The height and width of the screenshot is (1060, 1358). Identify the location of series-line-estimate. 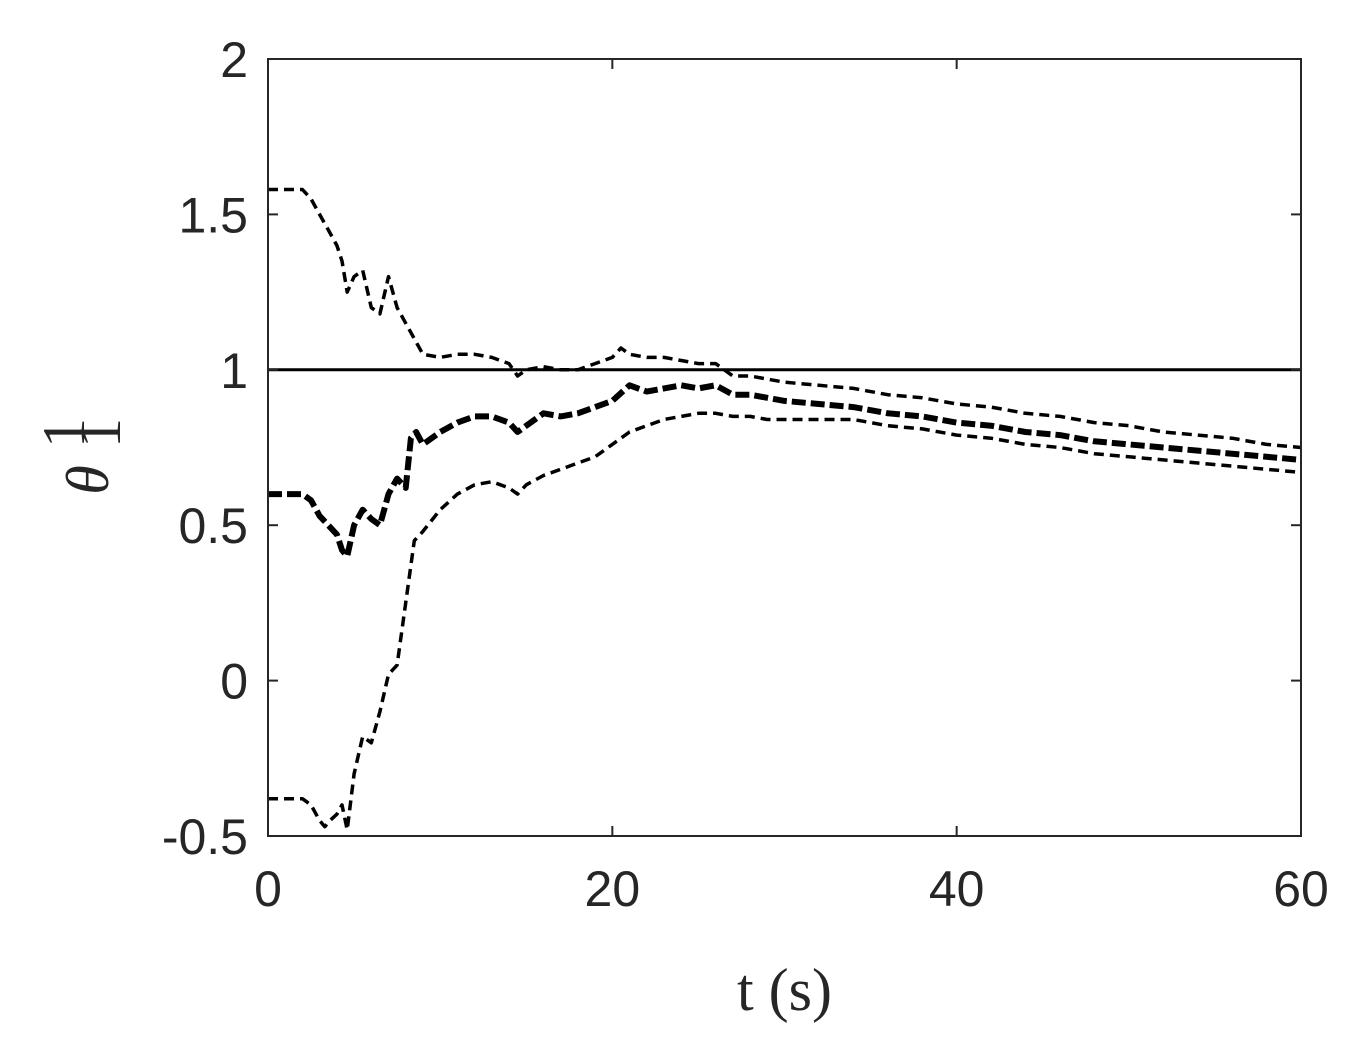
(784, 471).